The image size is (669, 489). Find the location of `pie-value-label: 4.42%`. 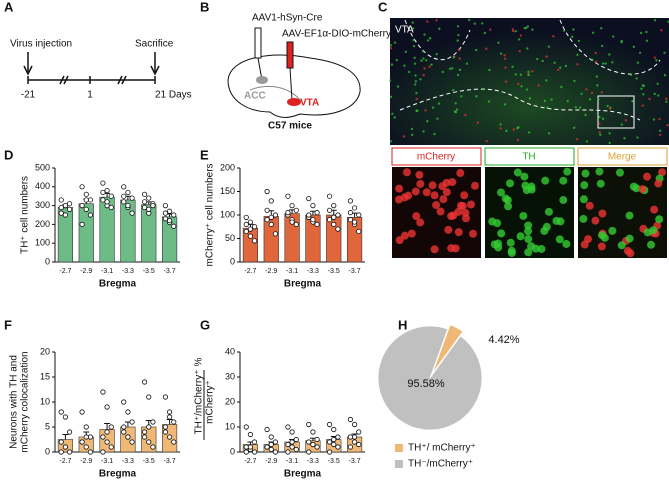

pie-value-label: 4.42% is located at coordinates (503, 340).